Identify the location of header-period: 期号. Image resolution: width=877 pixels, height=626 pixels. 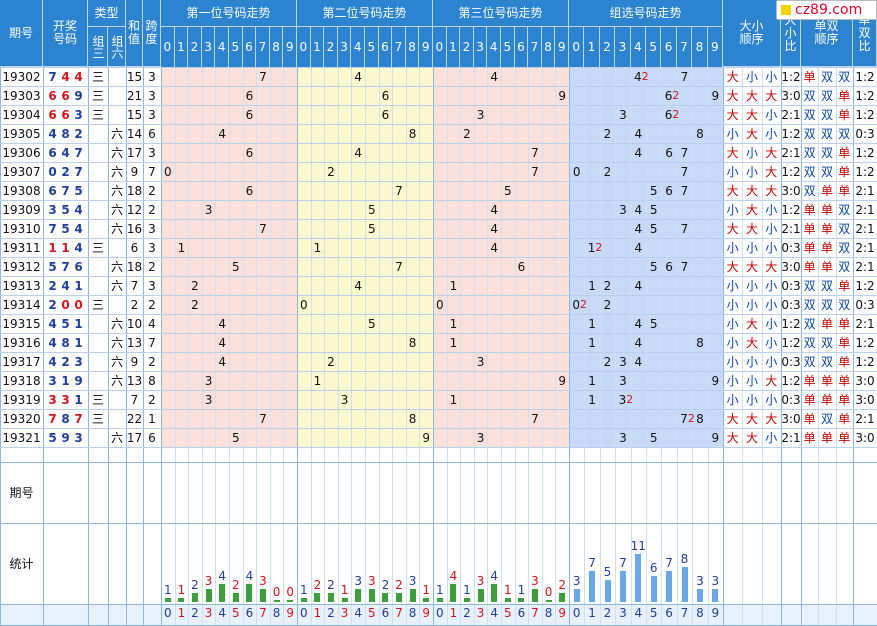
(21, 33).